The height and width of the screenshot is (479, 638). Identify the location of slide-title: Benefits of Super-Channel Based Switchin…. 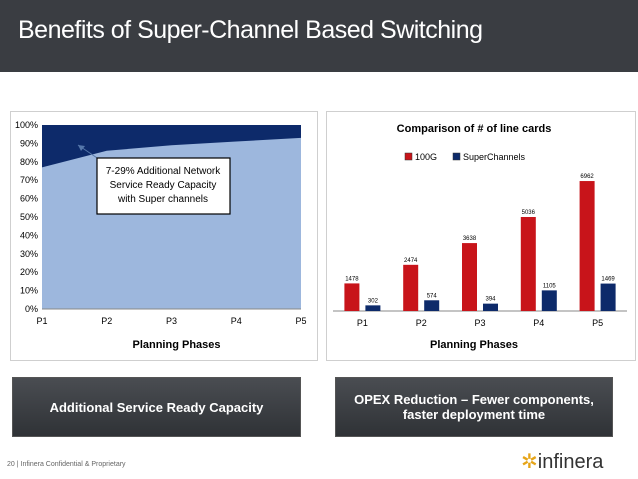
(250, 30).